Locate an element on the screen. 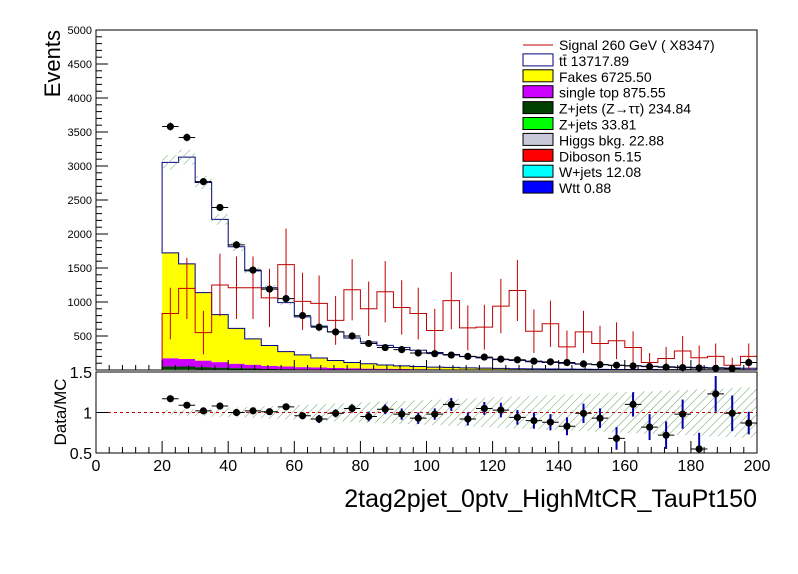 The height and width of the screenshot is (574, 798). legend-entry: Signal 260 GeV ( X8347) is located at coordinates (619, 45).